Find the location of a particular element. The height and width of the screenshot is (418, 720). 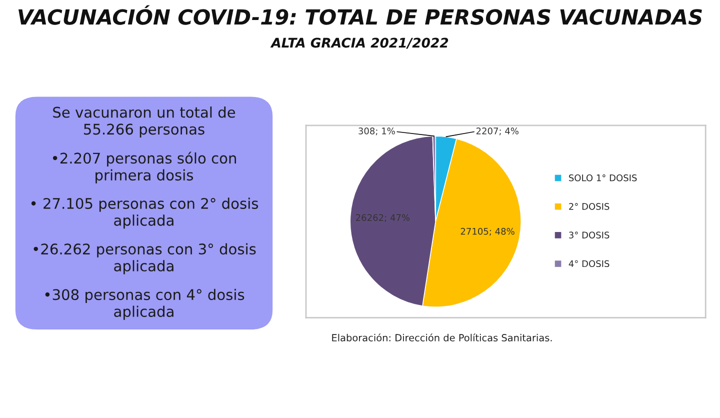

chart-subtitle: ALTA GRACIA 2021/2022 is located at coordinates (359, 43).